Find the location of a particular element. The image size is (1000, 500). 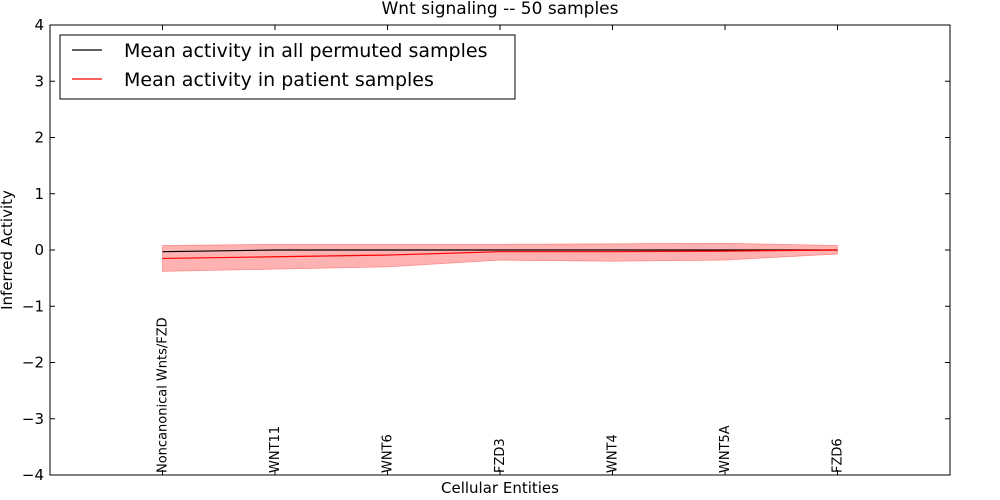

y-tick-label: 0 is located at coordinates (39, 250).